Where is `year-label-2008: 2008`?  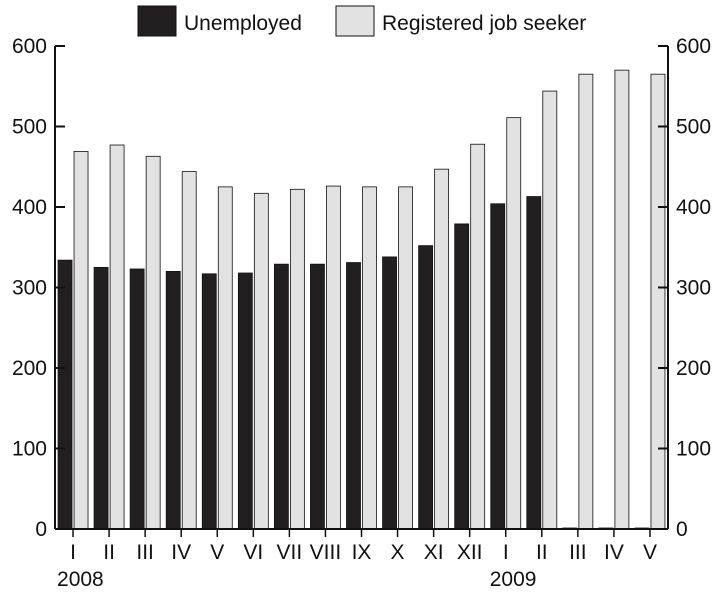 year-label-2008: 2008 is located at coordinates (80, 579).